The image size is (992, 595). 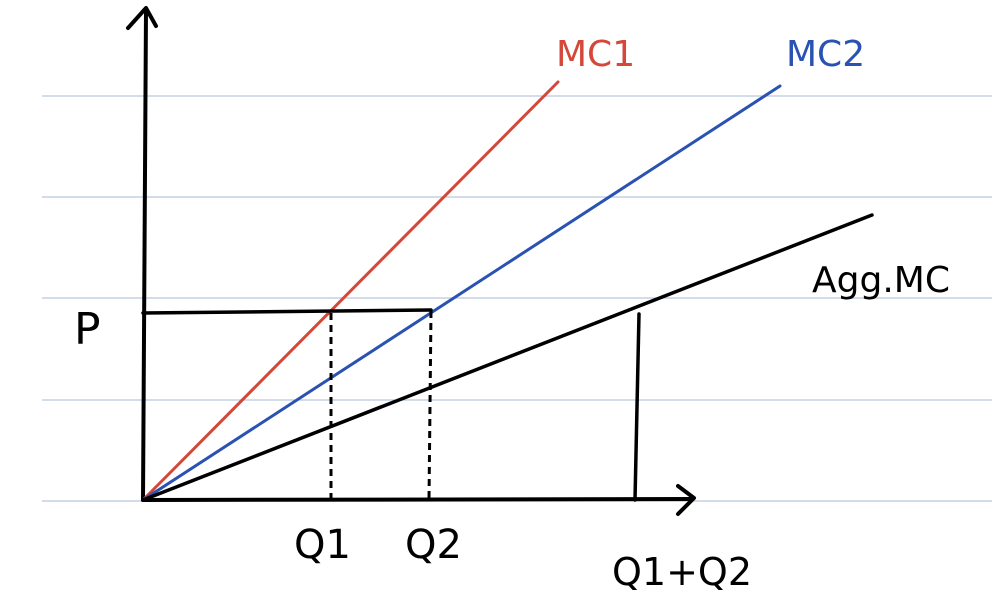 What do you see at coordinates (430, 405) in the screenshot?
I see `q2-dashed-guide` at bounding box center [430, 405].